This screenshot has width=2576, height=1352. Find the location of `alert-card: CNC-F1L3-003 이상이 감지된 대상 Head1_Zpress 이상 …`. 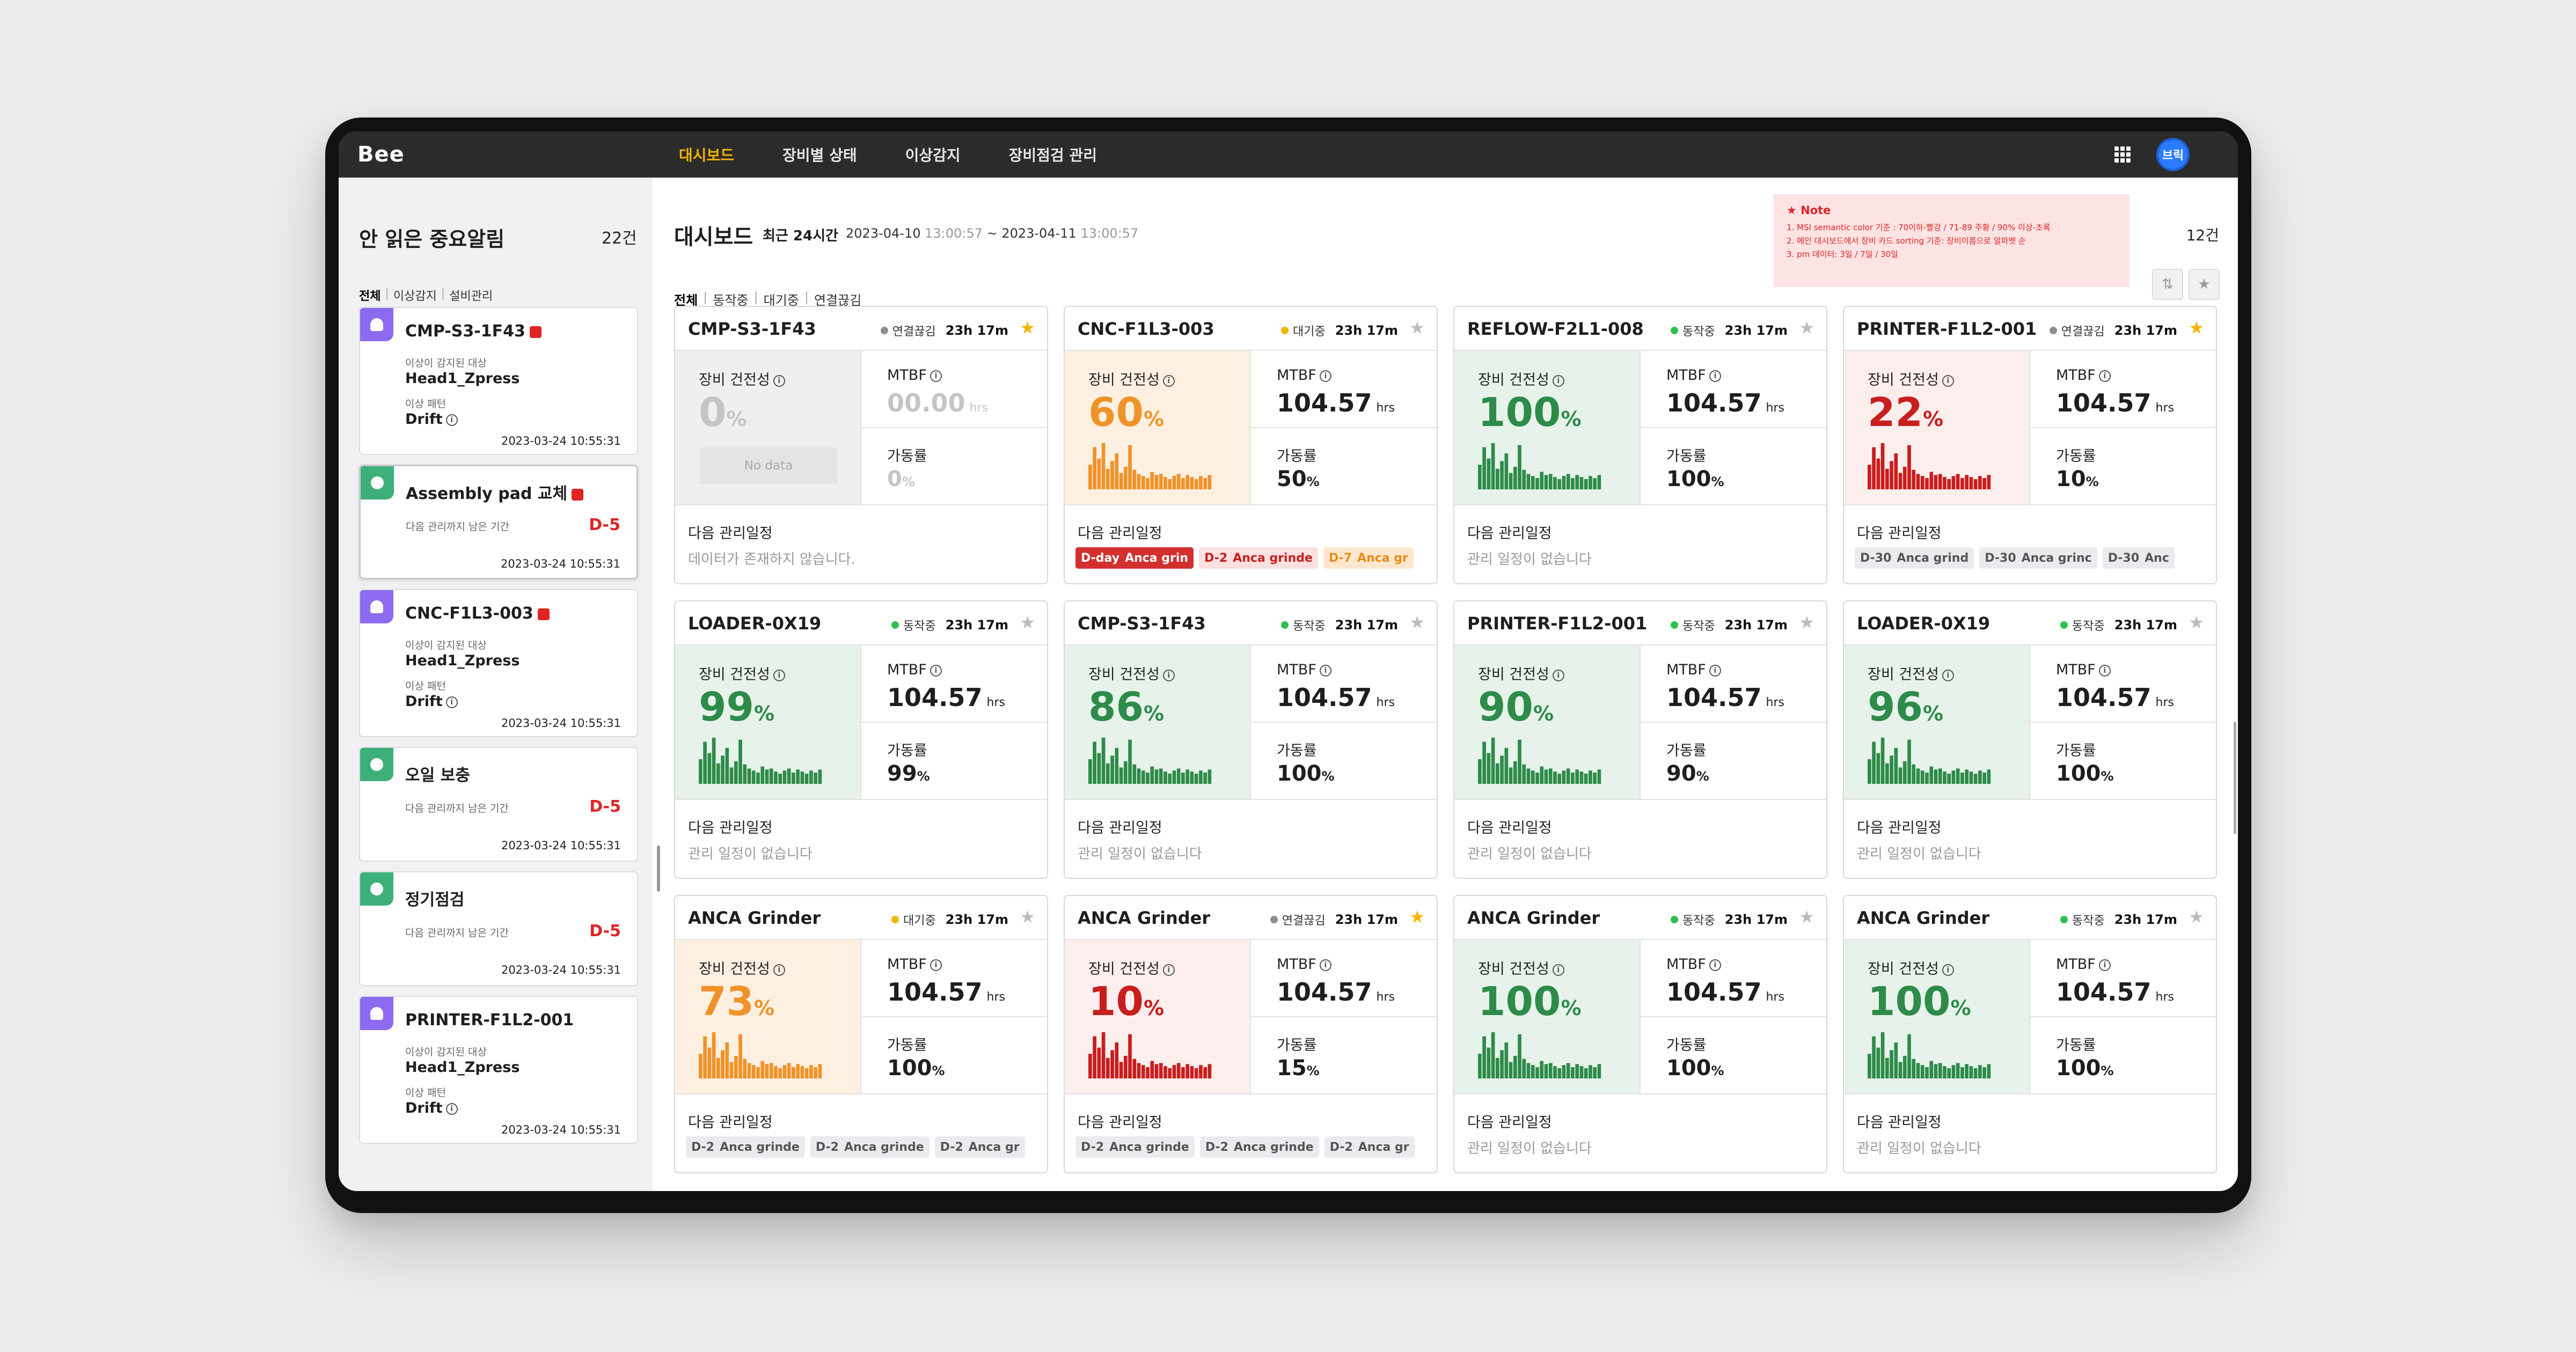

alert-card: CNC-F1L3-003 이상이 감지된 대상 Head1_Zpress 이상 … is located at coordinates (498, 663).